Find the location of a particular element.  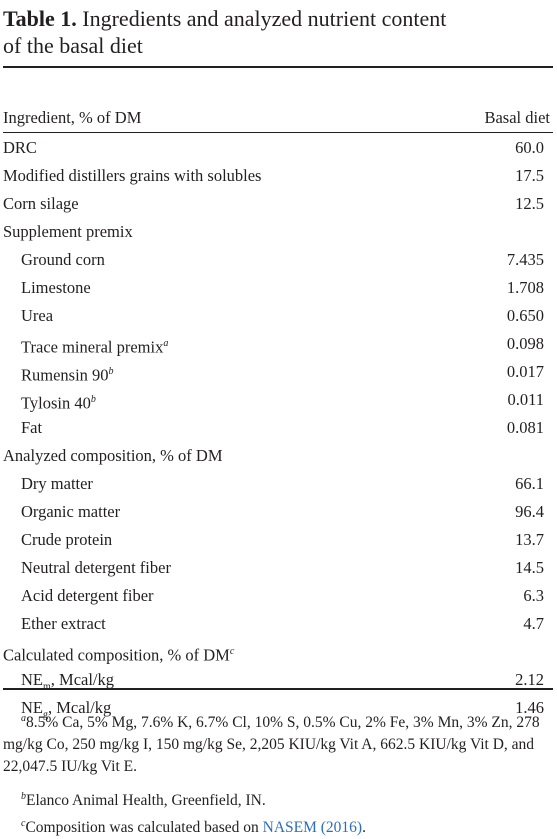

row-label-text: Fat is located at coordinates (32, 427).